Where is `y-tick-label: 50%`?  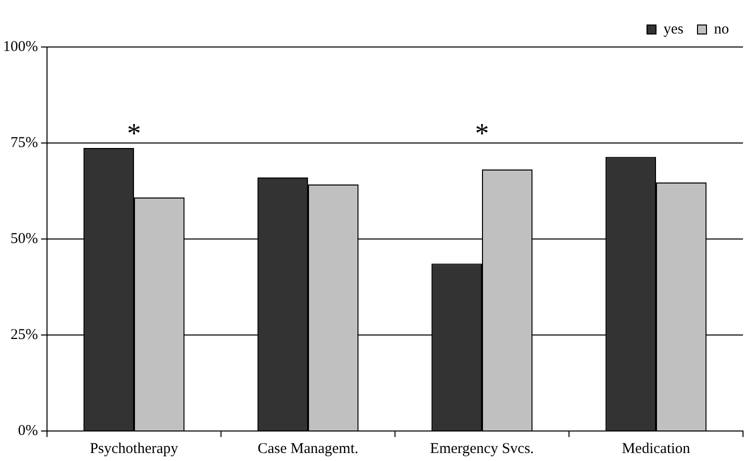
y-tick-label: 50% is located at coordinates (24, 238).